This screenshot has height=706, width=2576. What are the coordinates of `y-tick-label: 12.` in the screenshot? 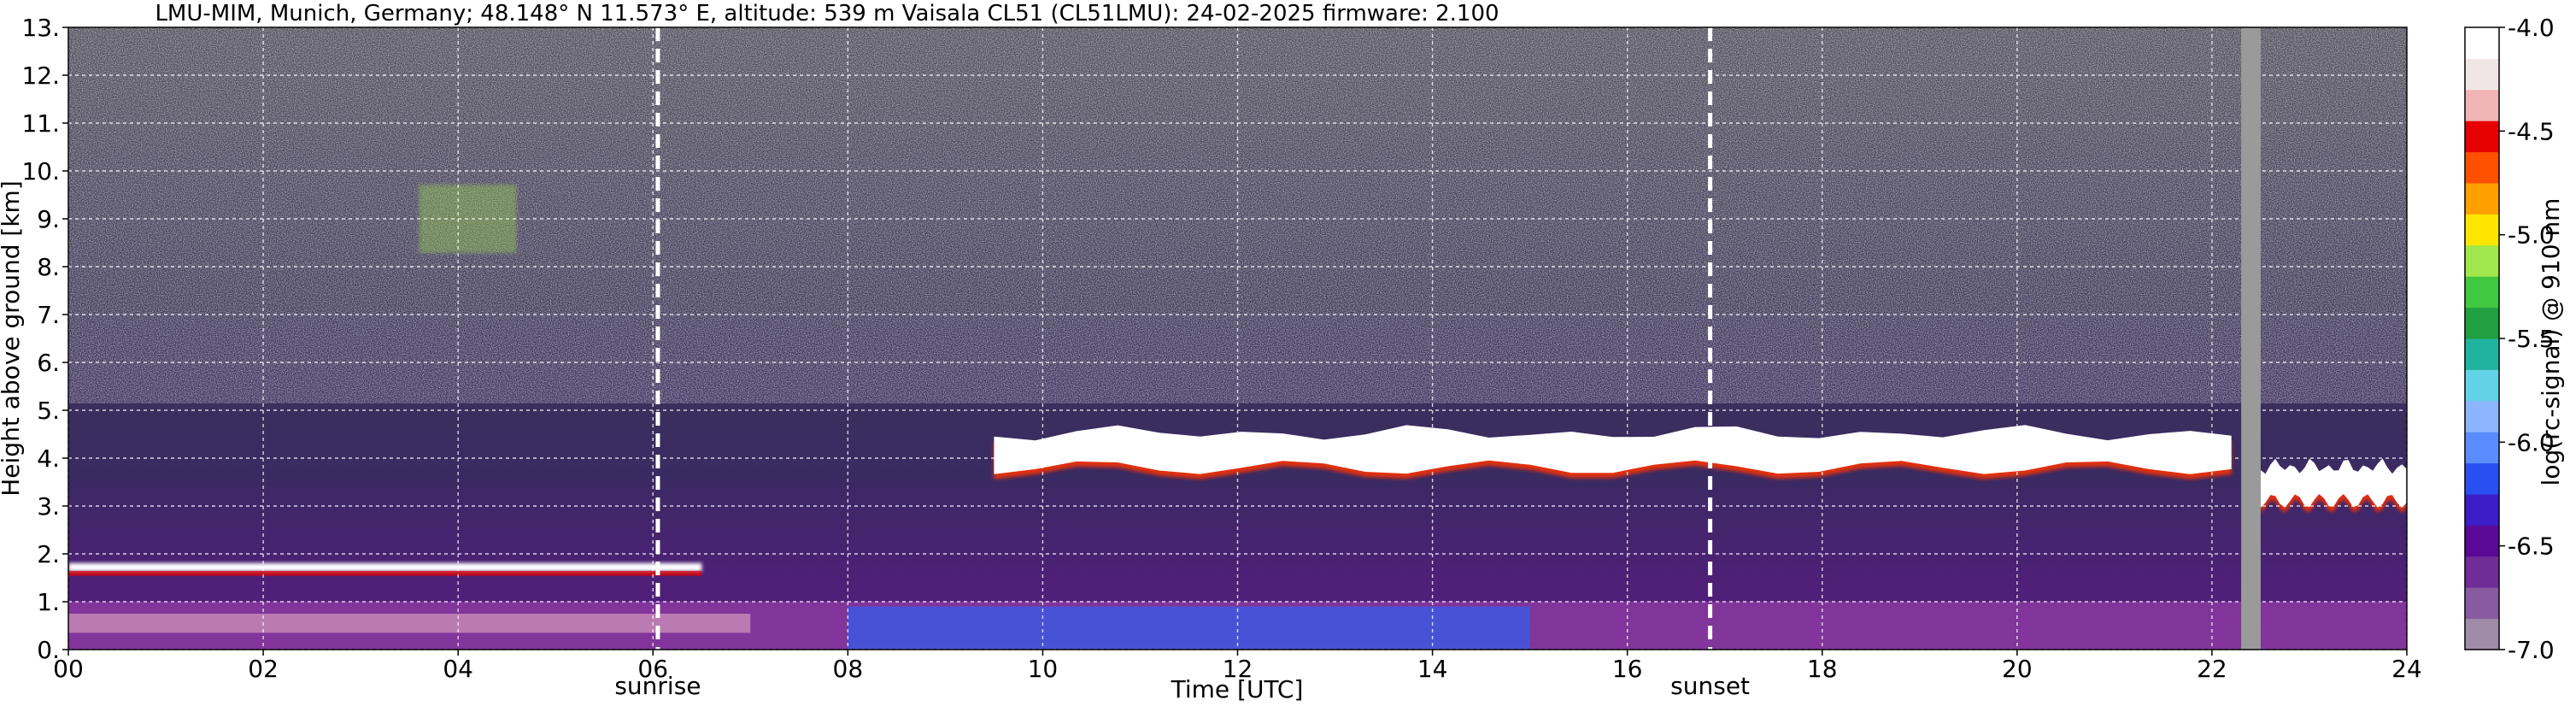 It's located at (40, 76).